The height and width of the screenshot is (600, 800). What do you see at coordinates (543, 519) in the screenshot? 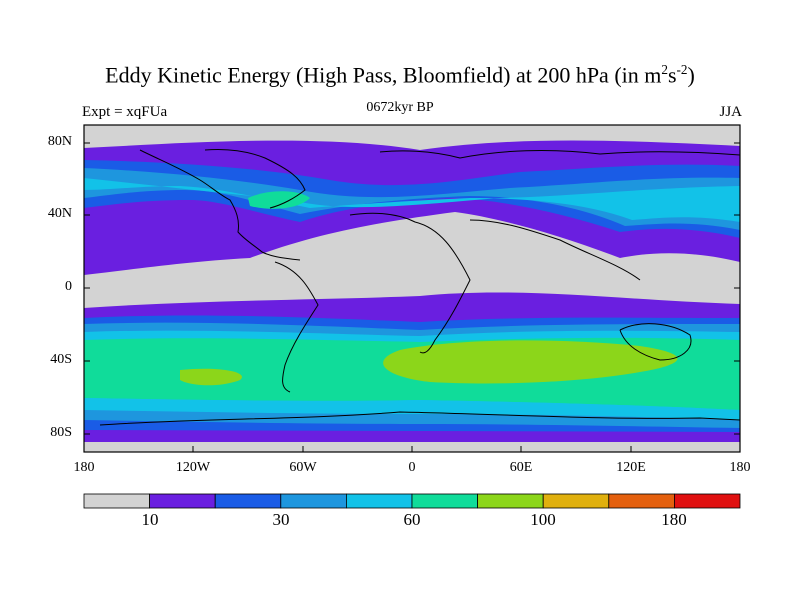
I see `colorbar-label-100: 100` at bounding box center [543, 519].